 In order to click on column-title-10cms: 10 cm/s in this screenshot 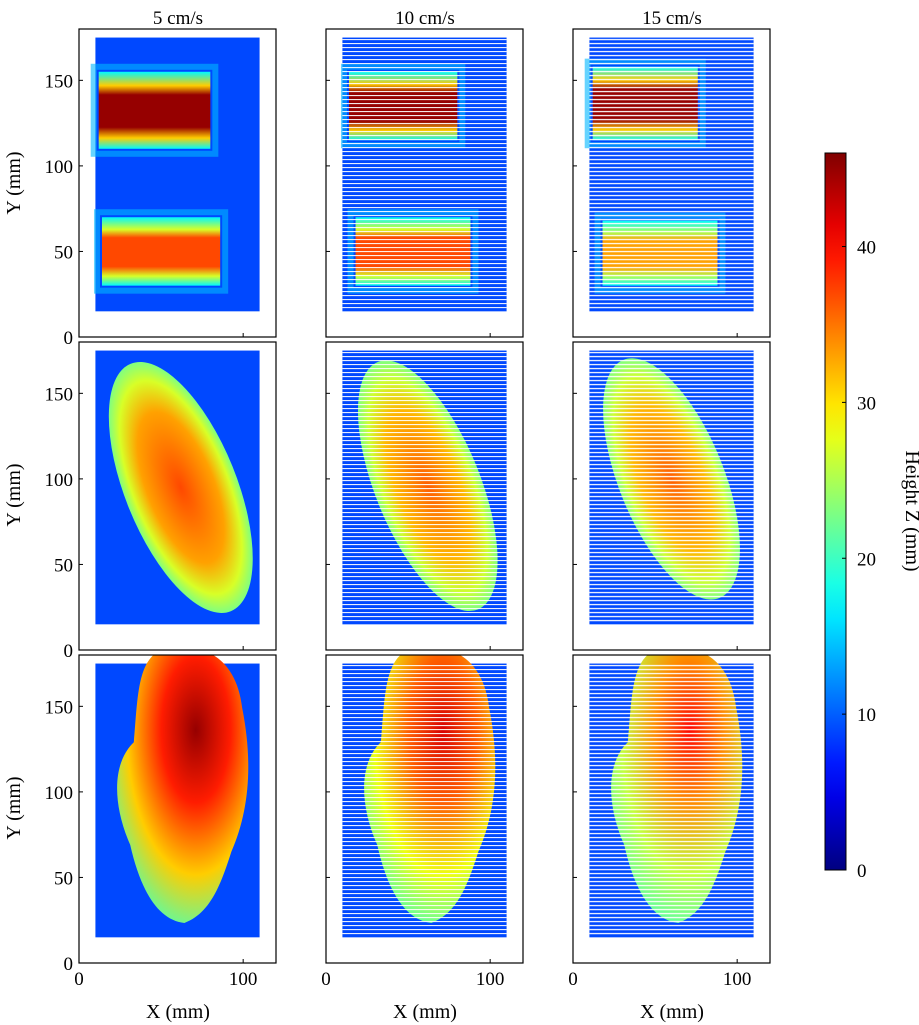, I will do `click(425, 18)`.